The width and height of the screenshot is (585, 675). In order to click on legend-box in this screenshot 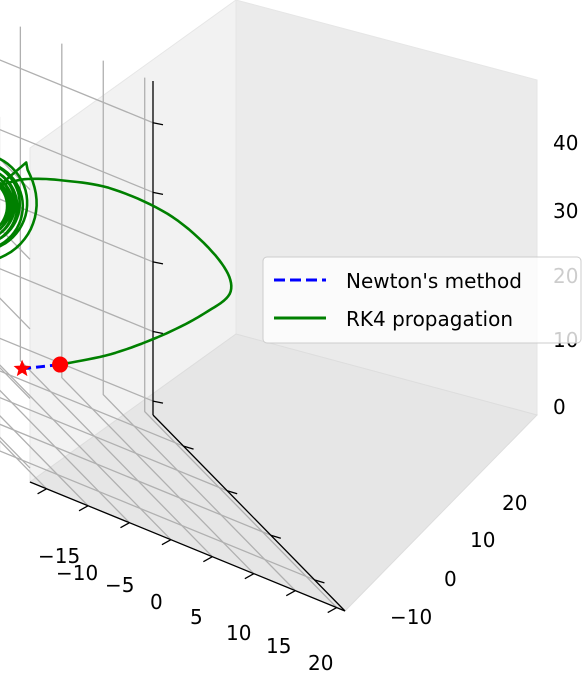, I will do `click(422, 300)`.